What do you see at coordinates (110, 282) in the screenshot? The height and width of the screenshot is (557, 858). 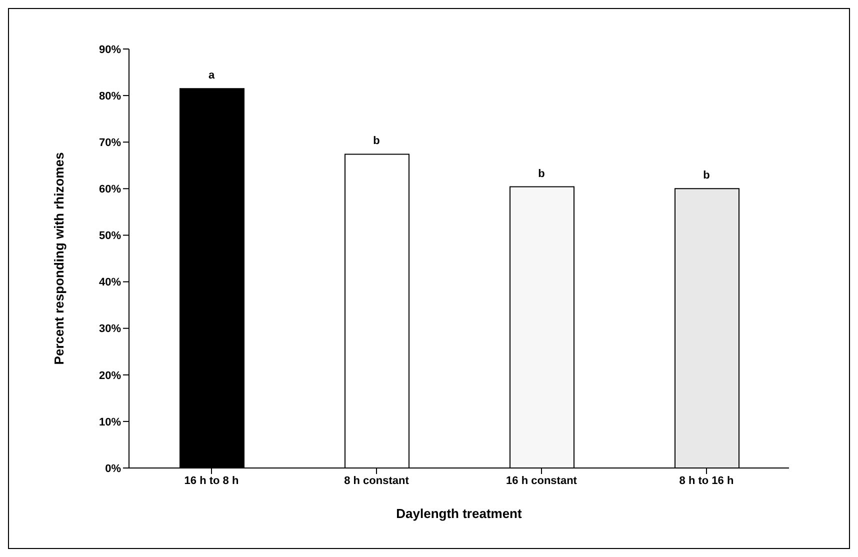 I see `y-tick-label: 40%` at bounding box center [110, 282].